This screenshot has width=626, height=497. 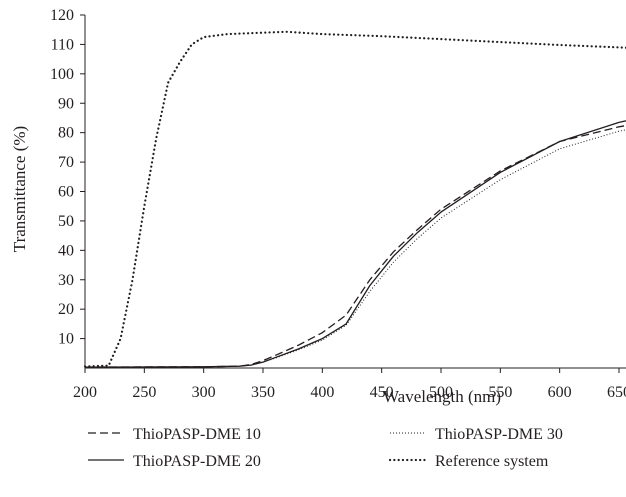 What do you see at coordinates (62, 74) in the screenshot?
I see `y-tick-label: 100` at bounding box center [62, 74].